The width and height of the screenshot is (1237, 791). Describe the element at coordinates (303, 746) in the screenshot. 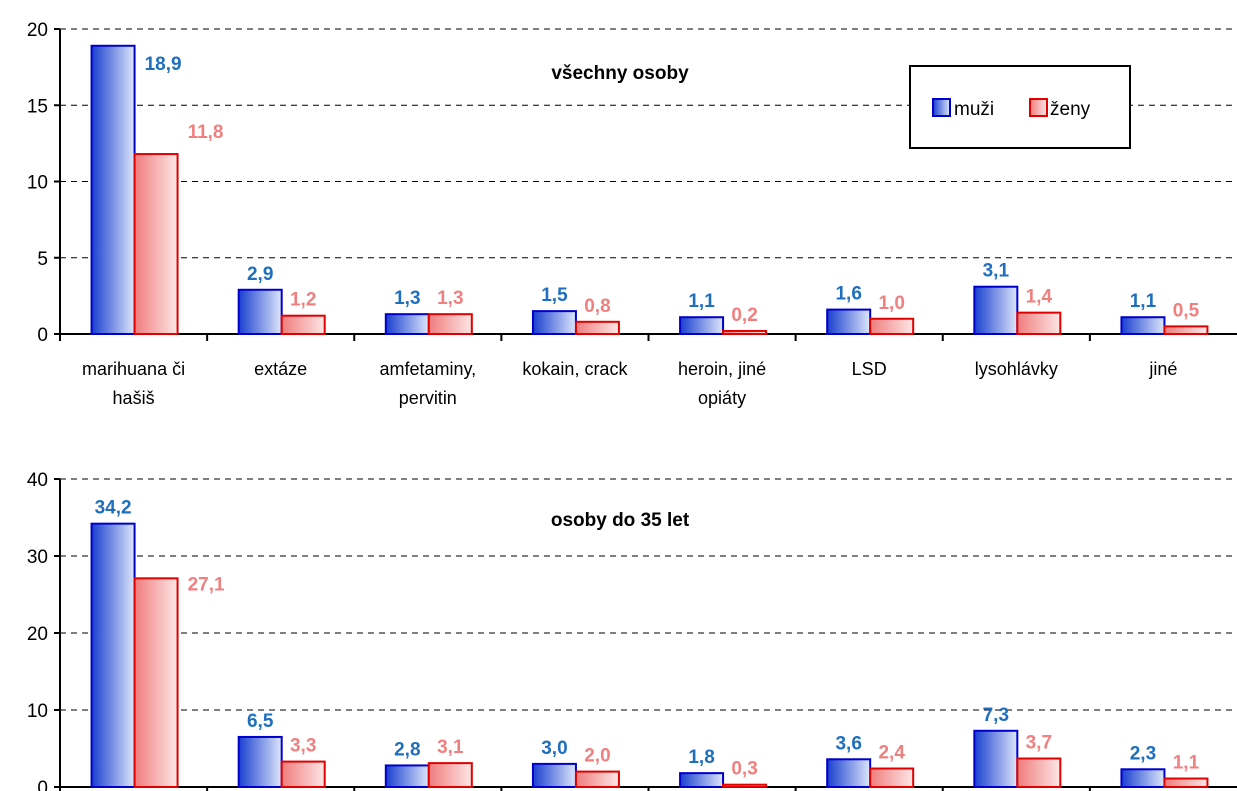

I see `data-label-zeny: 3,3` at that location.